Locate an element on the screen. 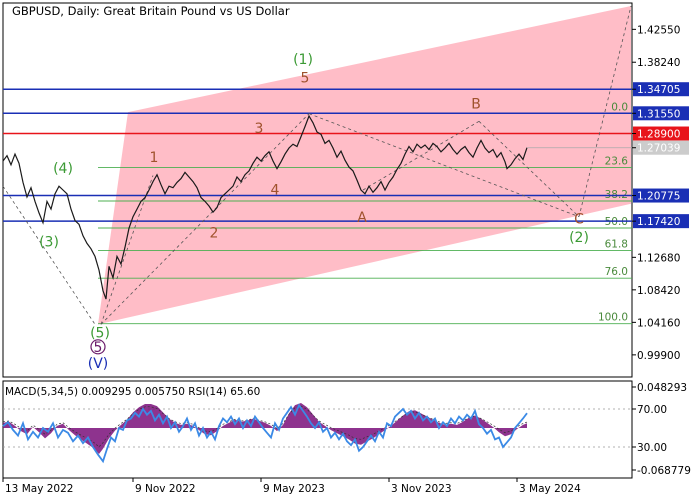 The height and width of the screenshot is (500, 700). rsi-line is located at coordinates (265, 433).